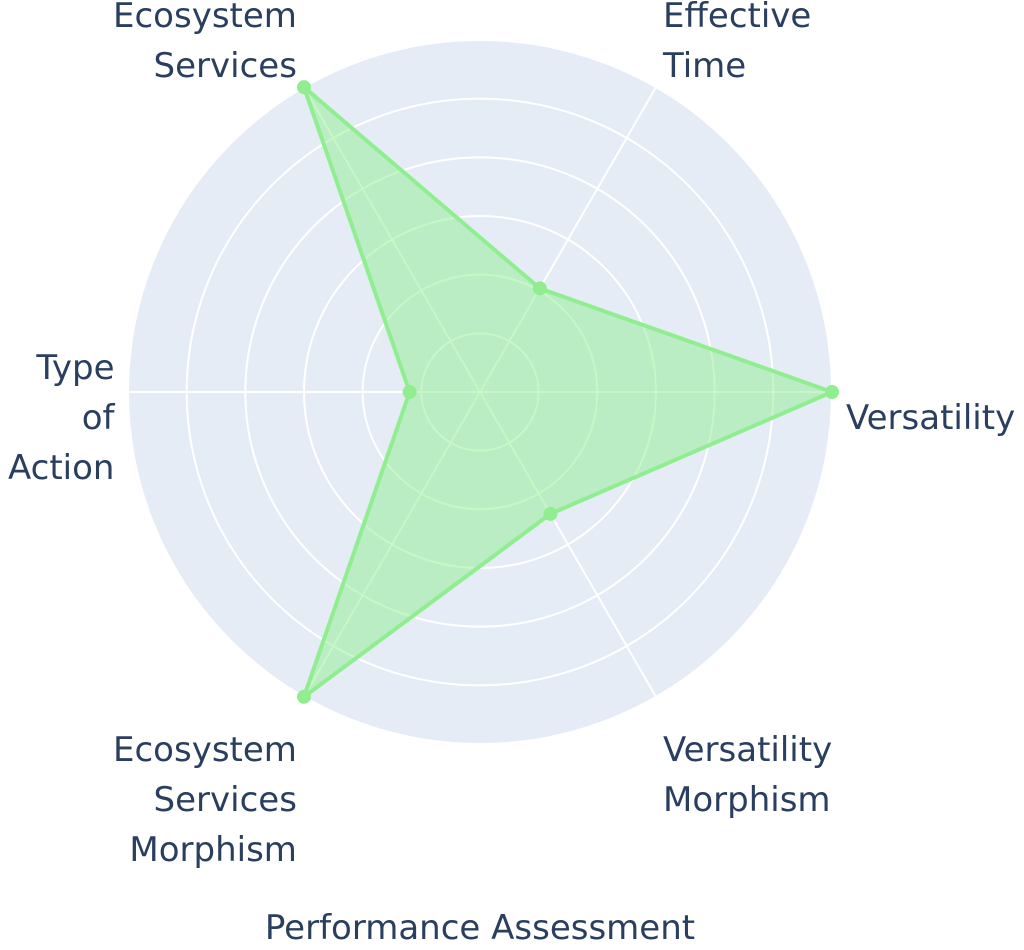 This screenshot has height=950, width=1024. What do you see at coordinates (61, 468) in the screenshot?
I see `axis-label-line: Action` at bounding box center [61, 468].